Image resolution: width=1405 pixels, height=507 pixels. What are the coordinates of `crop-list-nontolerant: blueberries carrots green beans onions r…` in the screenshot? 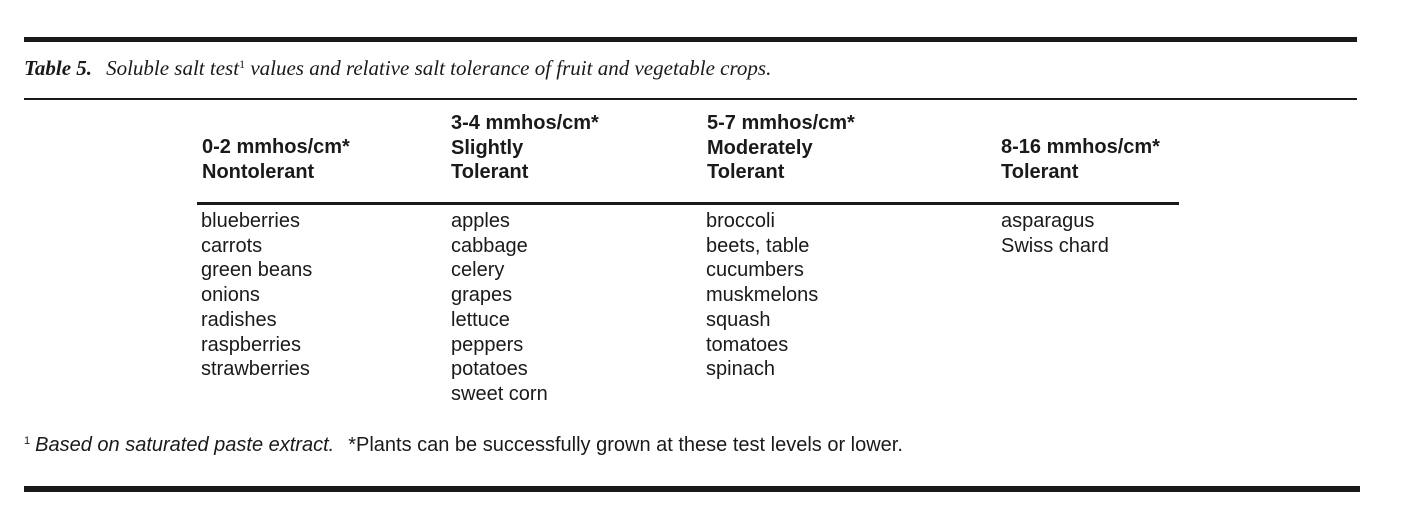 It's located at (256, 295).